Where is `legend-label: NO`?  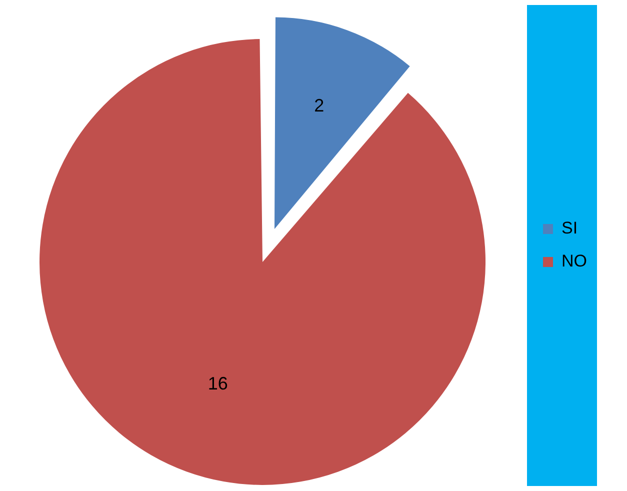
legend-label: NO is located at coordinates (574, 261).